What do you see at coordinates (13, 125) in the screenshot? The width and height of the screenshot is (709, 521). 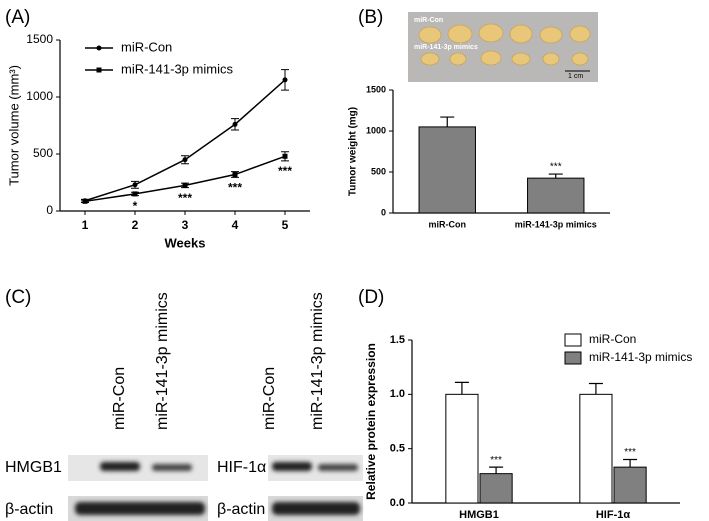 I see `y-axis-label: Tumor volume (mm³)` at bounding box center [13, 125].